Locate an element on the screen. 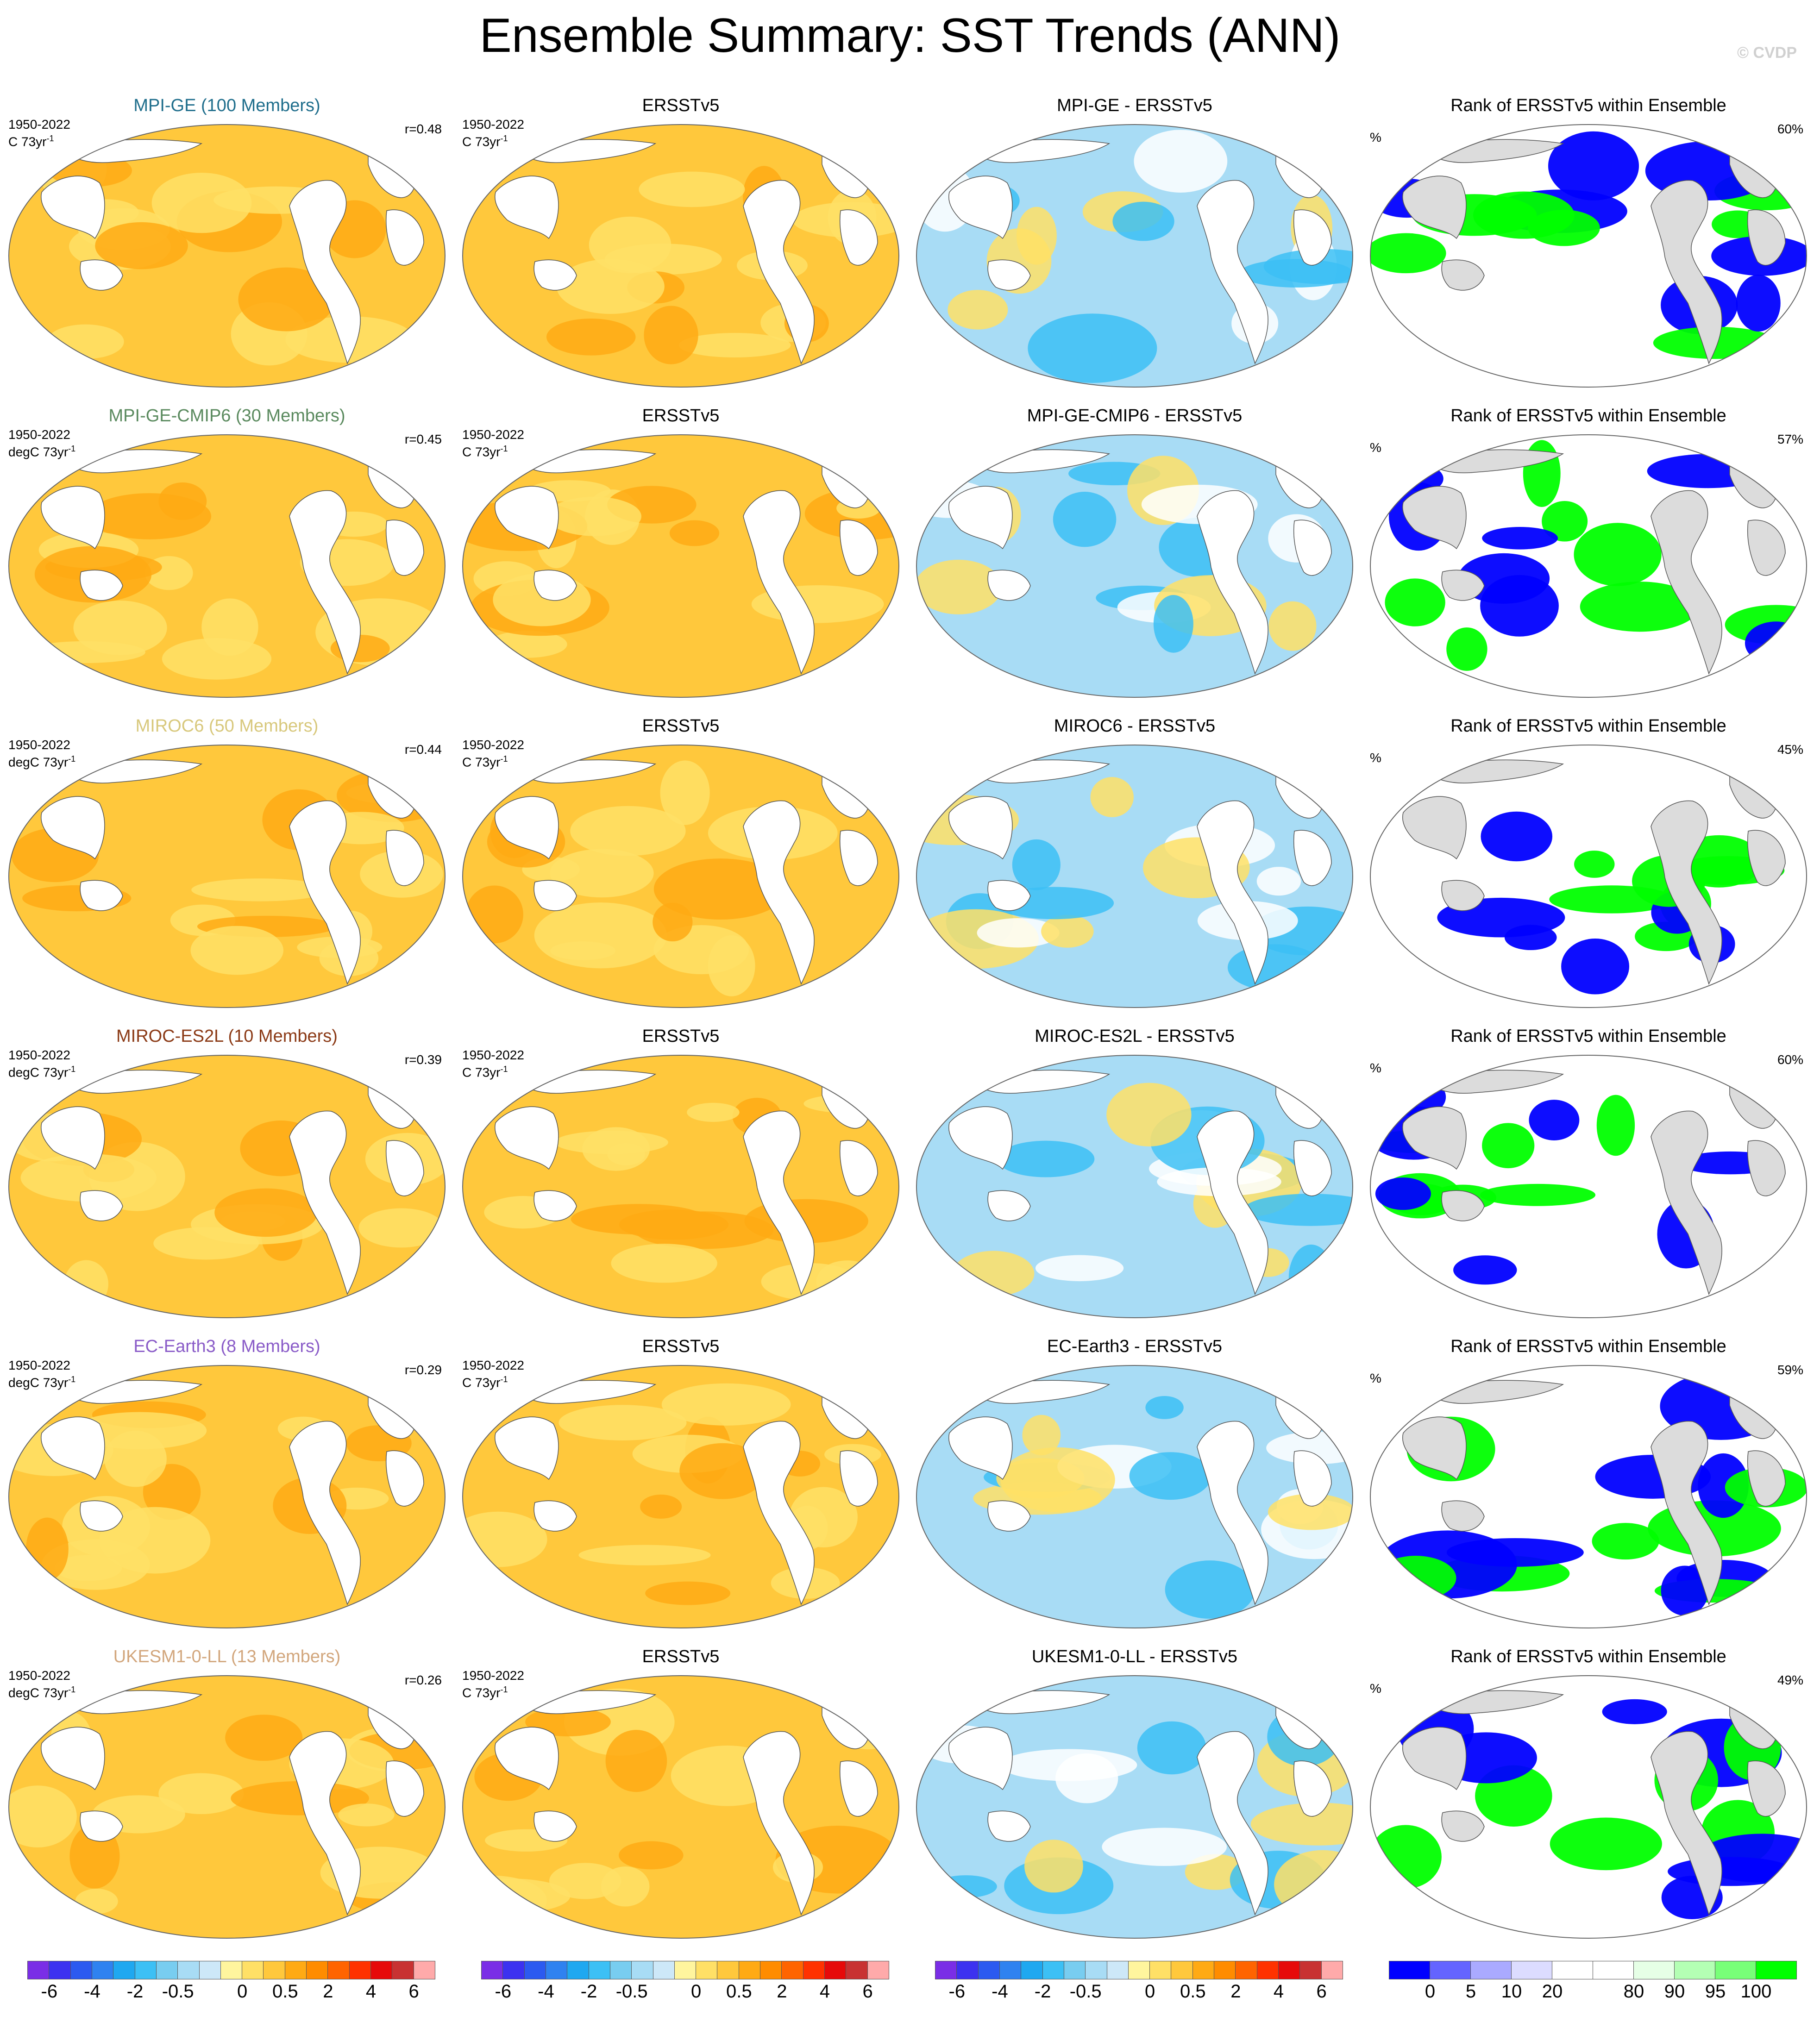 Image resolution: width=1820 pixels, height=2022 pixels. panel-title: EC-Earth3 (8 Members) is located at coordinates (226, 1346).